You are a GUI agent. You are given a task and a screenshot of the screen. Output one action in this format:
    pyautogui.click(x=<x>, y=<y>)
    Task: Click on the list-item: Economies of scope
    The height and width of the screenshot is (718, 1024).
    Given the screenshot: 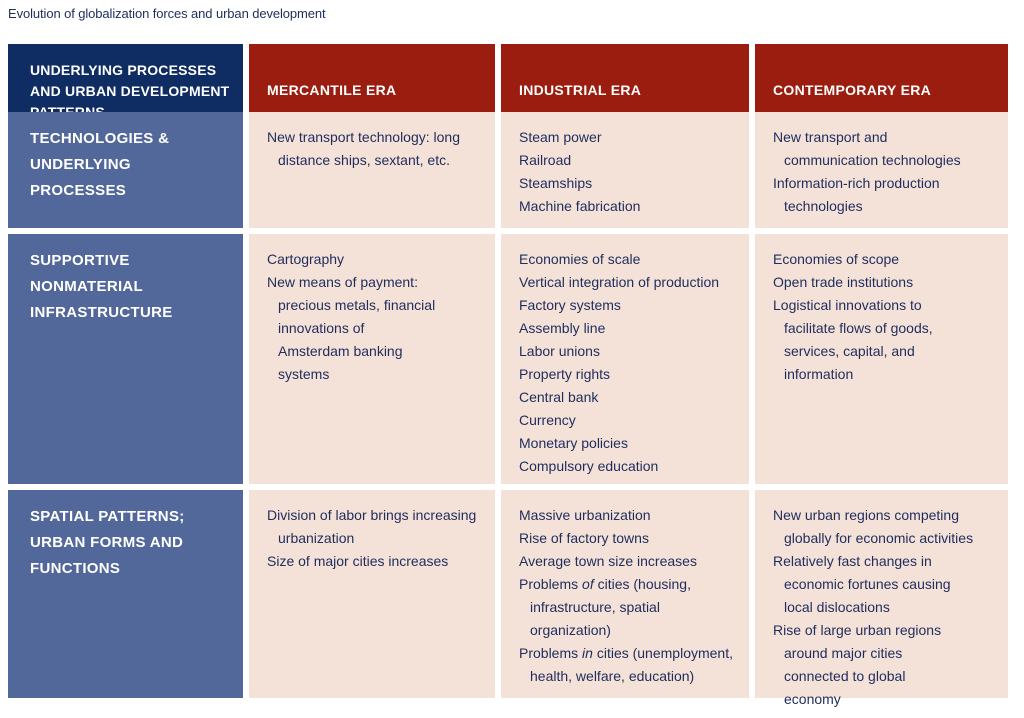 What is the action you would take?
    pyautogui.click(x=836, y=259)
    